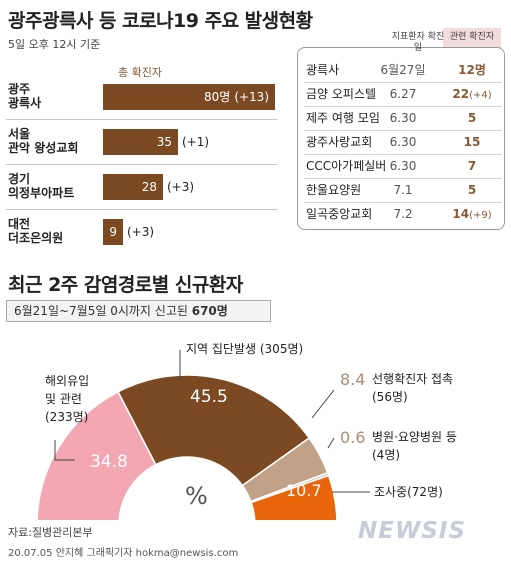  Describe the element at coordinates (346, 166) in the screenshot. I see `table-row-name: CCC아가페실버` at that location.